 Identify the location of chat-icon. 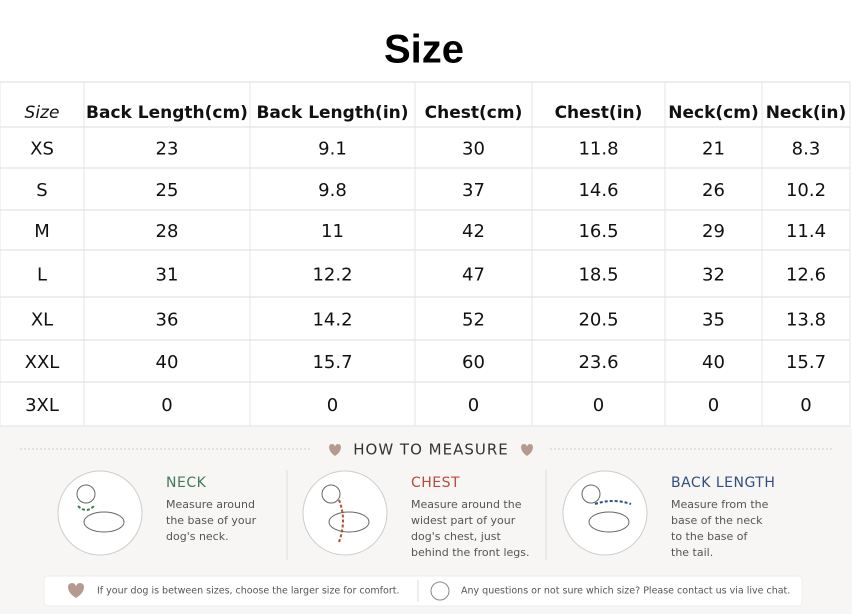
(440, 591).